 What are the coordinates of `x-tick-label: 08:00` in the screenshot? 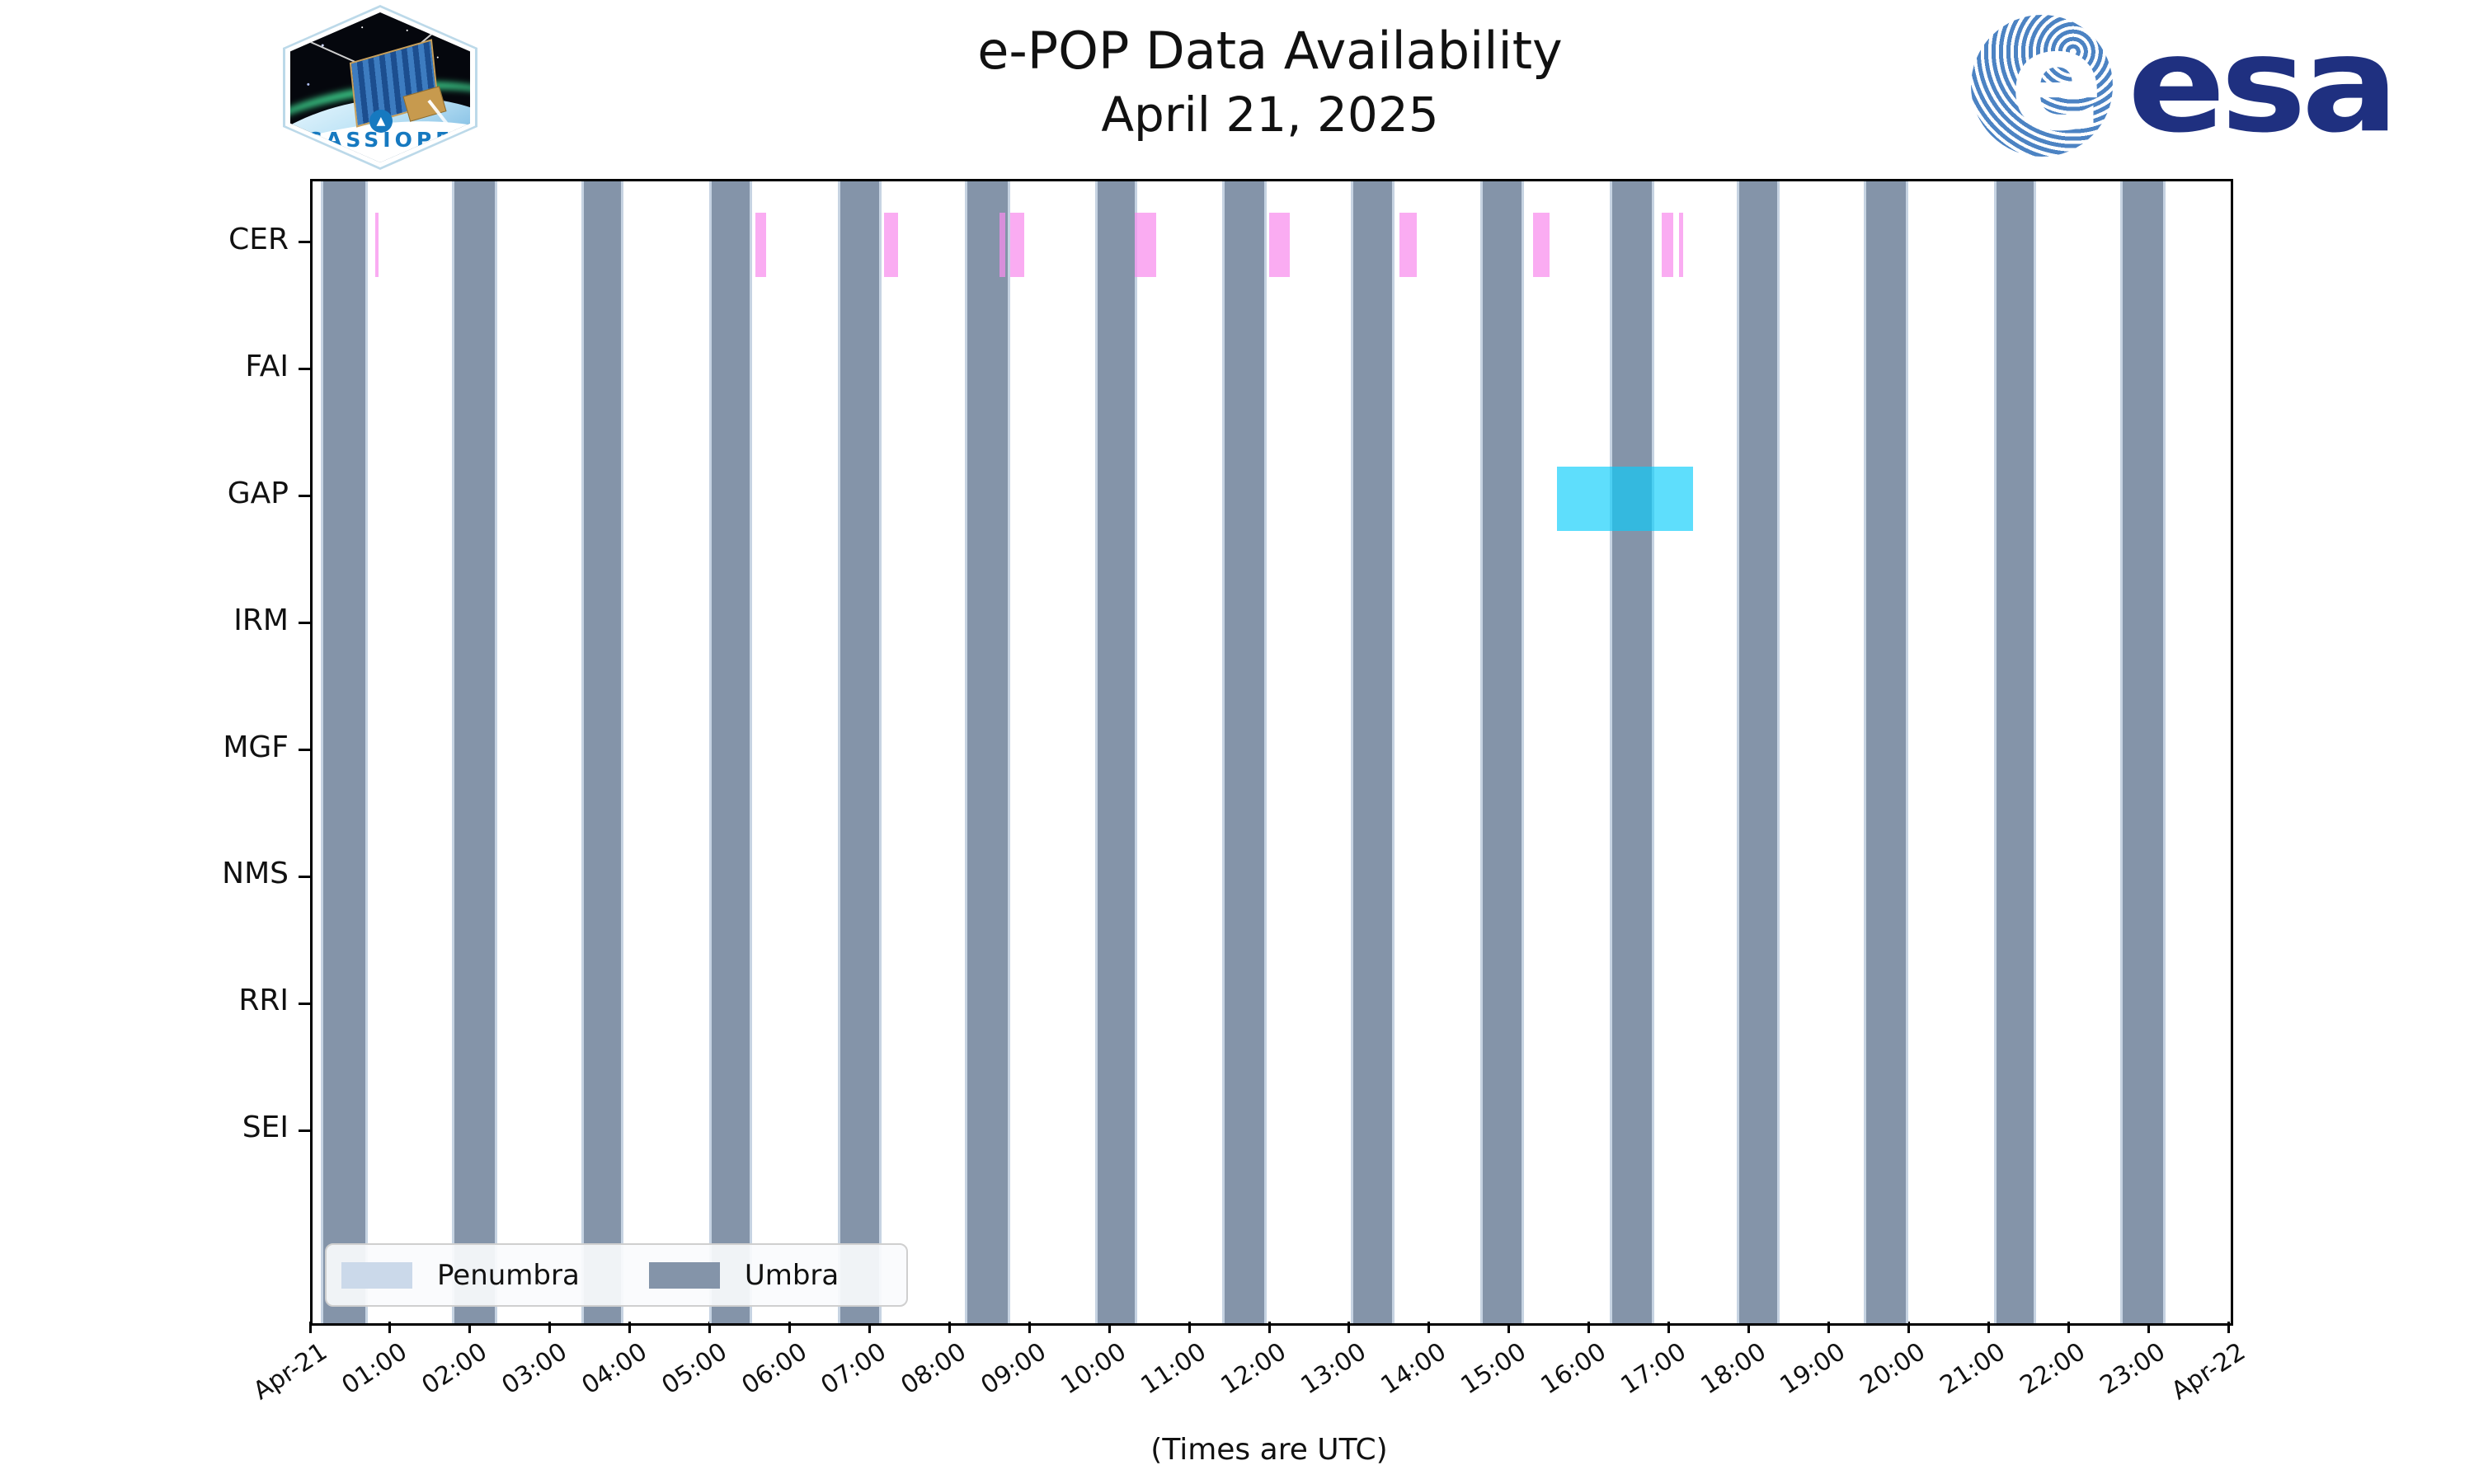 It's located at (934, 1369).